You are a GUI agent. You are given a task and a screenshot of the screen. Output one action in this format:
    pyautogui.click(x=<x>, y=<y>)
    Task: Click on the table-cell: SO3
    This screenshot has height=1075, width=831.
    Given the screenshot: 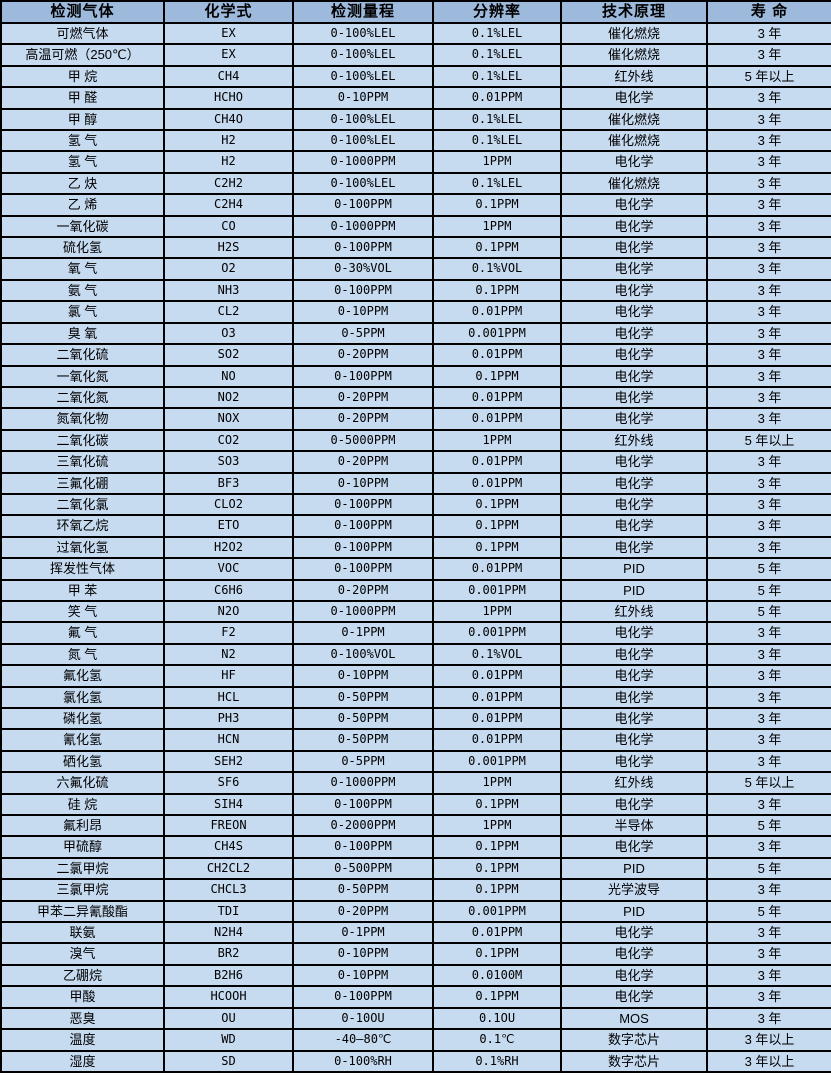 What is the action you would take?
    pyautogui.click(x=228, y=462)
    